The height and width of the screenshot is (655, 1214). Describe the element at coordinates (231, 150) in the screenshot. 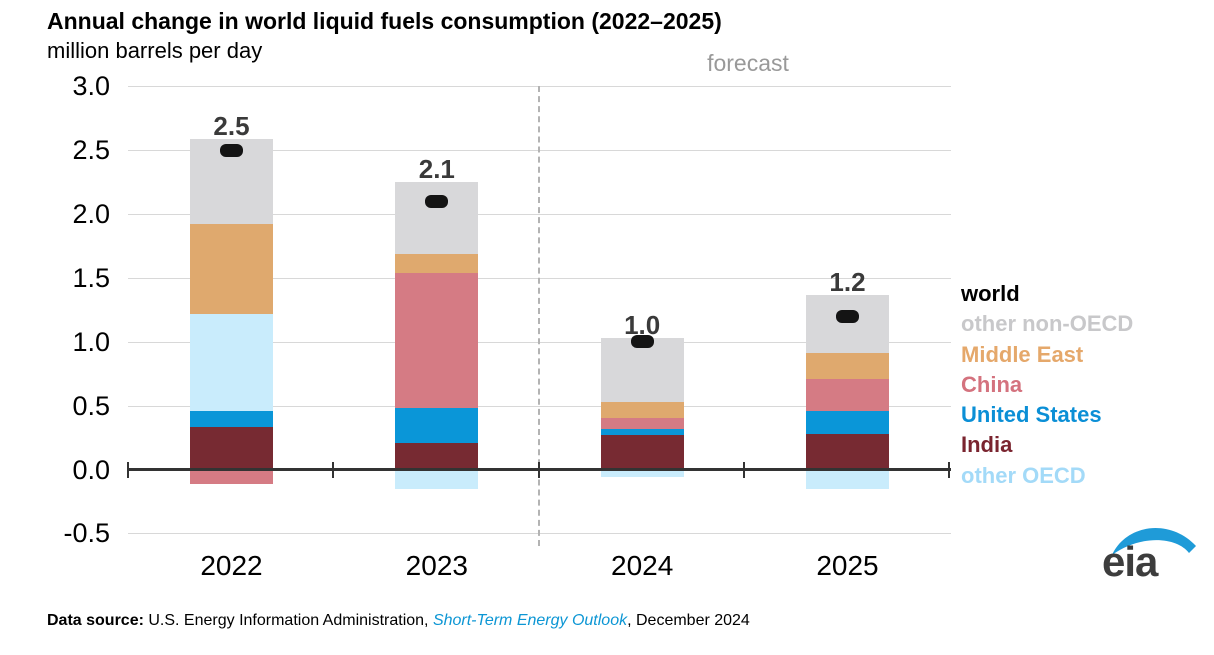

I see `world-marker-2022` at that location.